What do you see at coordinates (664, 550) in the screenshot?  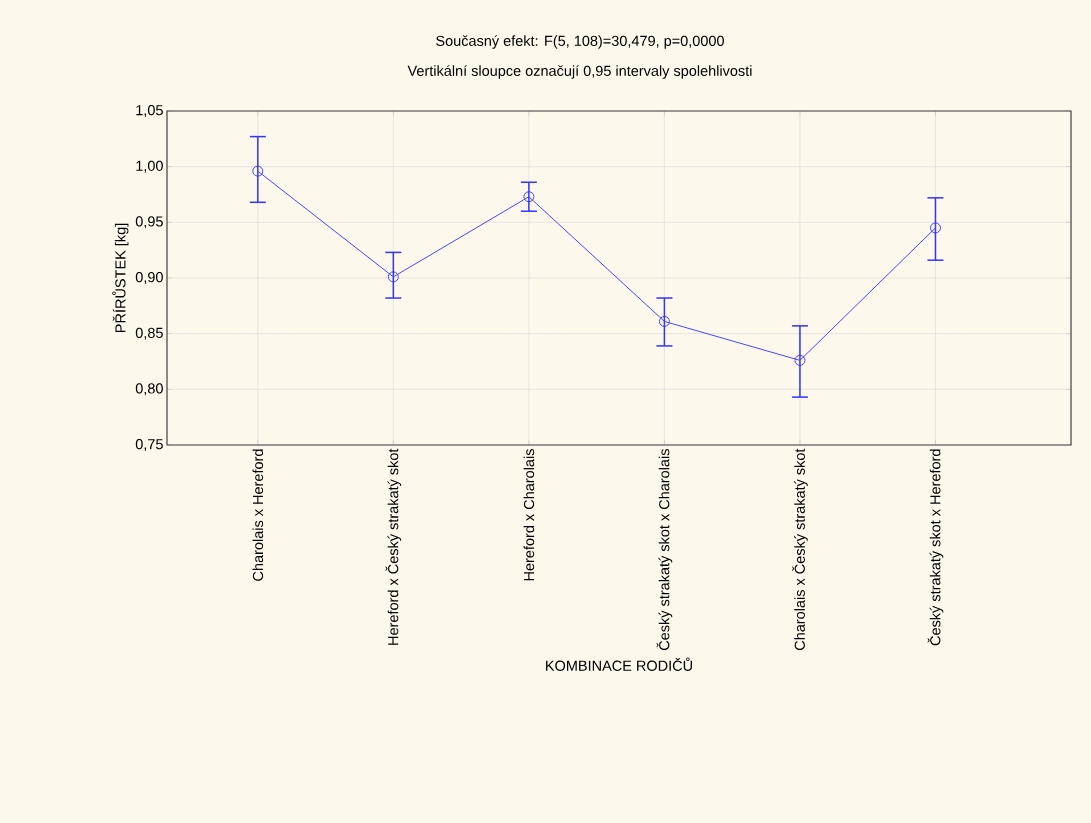 I see `x-tick-label: Český strakatý skot x Charolais` at bounding box center [664, 550].